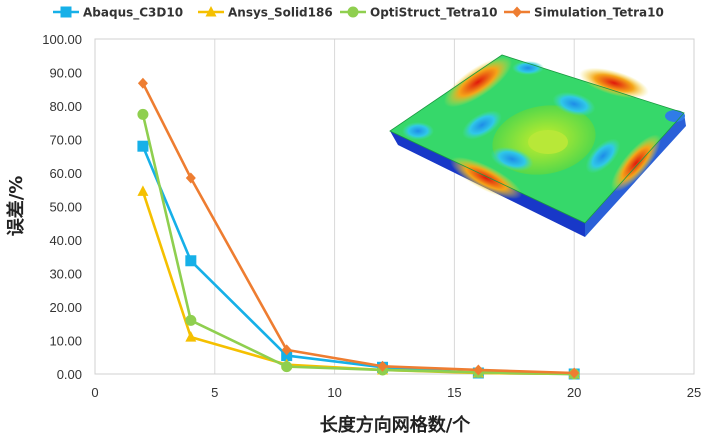 Image resolution: width=710 pixels, height=440 pixels. I want to click on legend-item: Simulation_Tetra10, so click(584, 13).